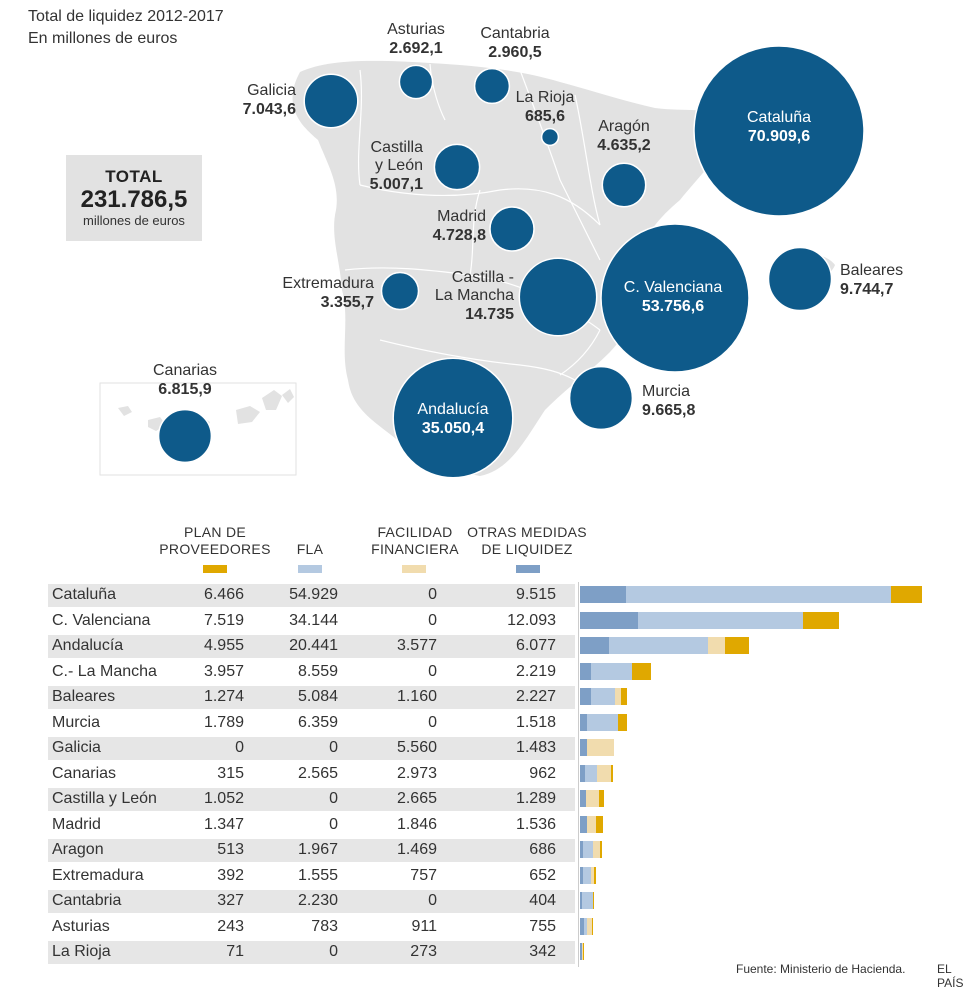 This screenshot has width=980, height=995. I want to click on legend-swatch-fla, so click(310, 569).